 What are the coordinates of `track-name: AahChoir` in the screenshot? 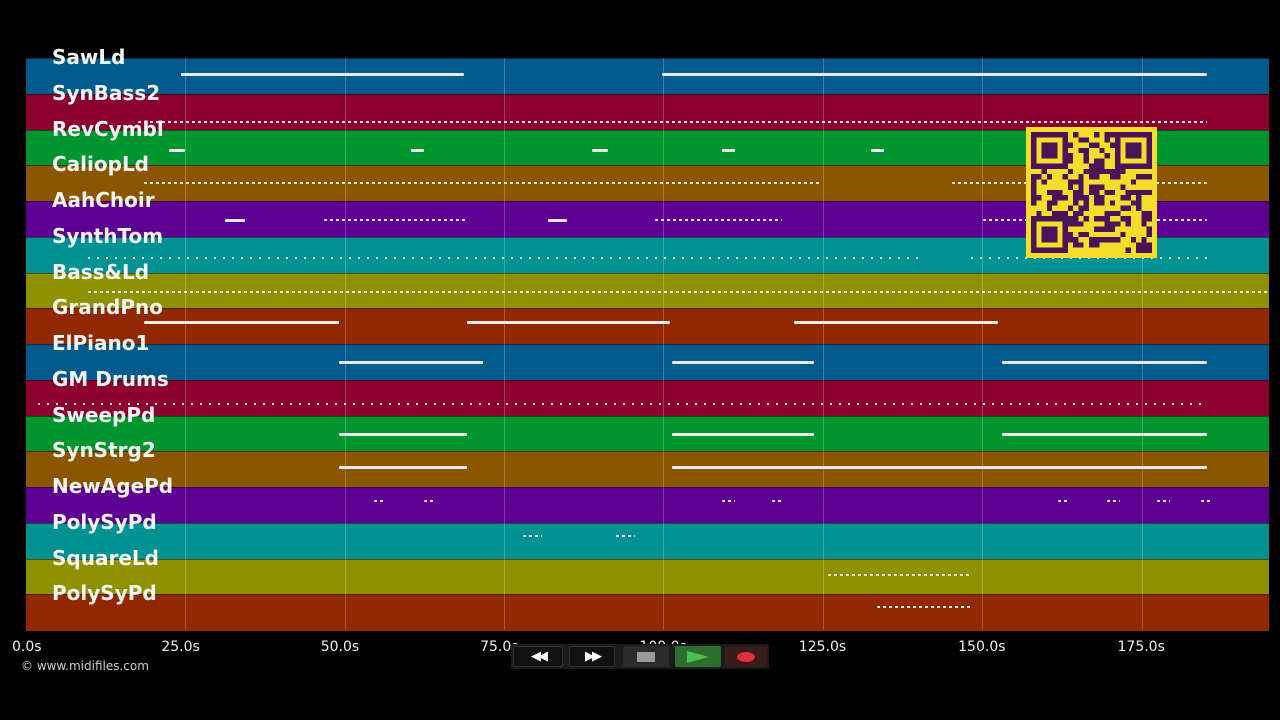 It's located at (103, 200).